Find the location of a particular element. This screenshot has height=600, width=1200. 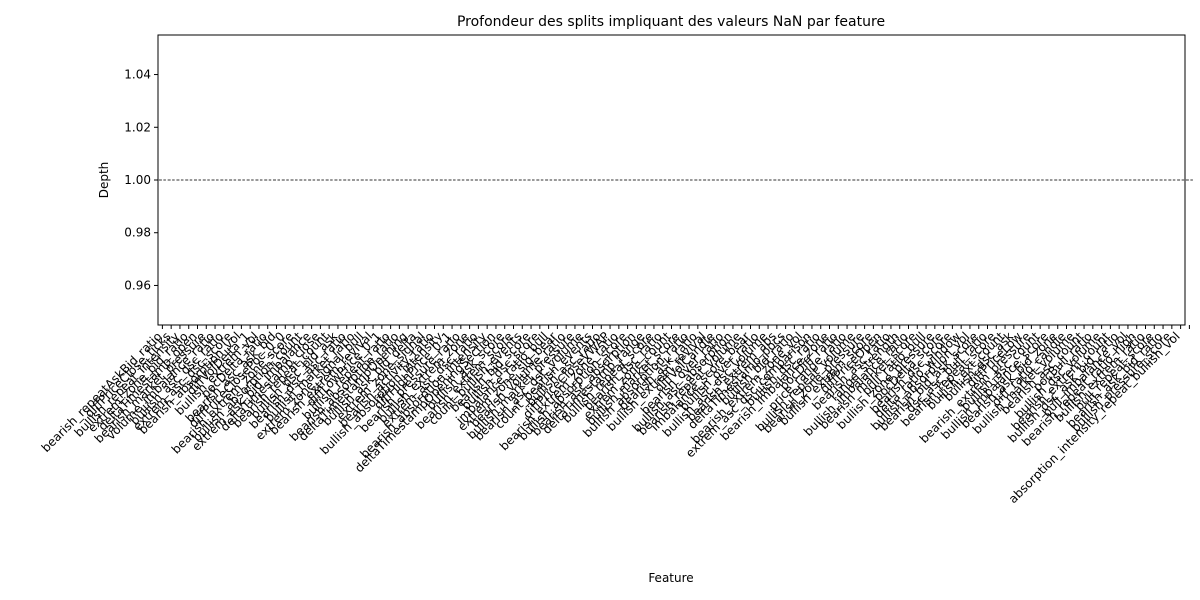

y-axis-label: Depth is located at coordinates (104, 180).